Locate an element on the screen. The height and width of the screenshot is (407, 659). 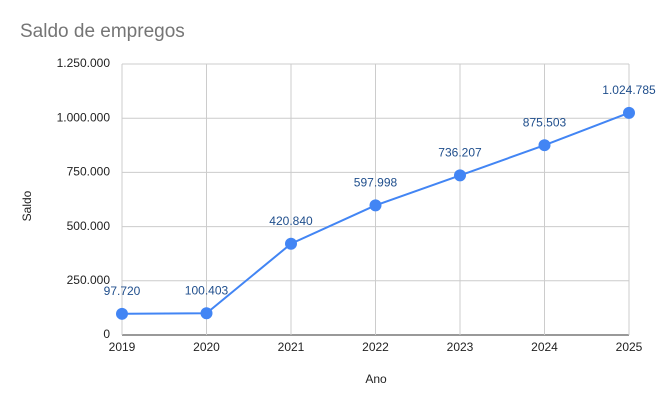
y-tick-label: 0 is located at coordinates (106, 334).